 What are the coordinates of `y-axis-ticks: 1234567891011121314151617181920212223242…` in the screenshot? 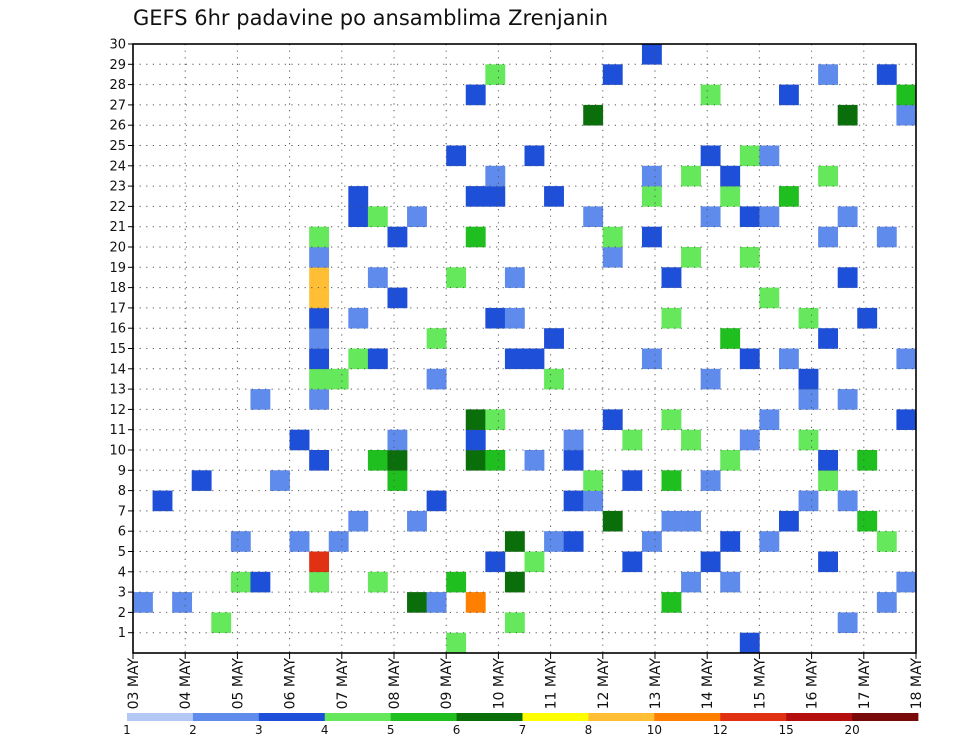 It's located at (121, 339).